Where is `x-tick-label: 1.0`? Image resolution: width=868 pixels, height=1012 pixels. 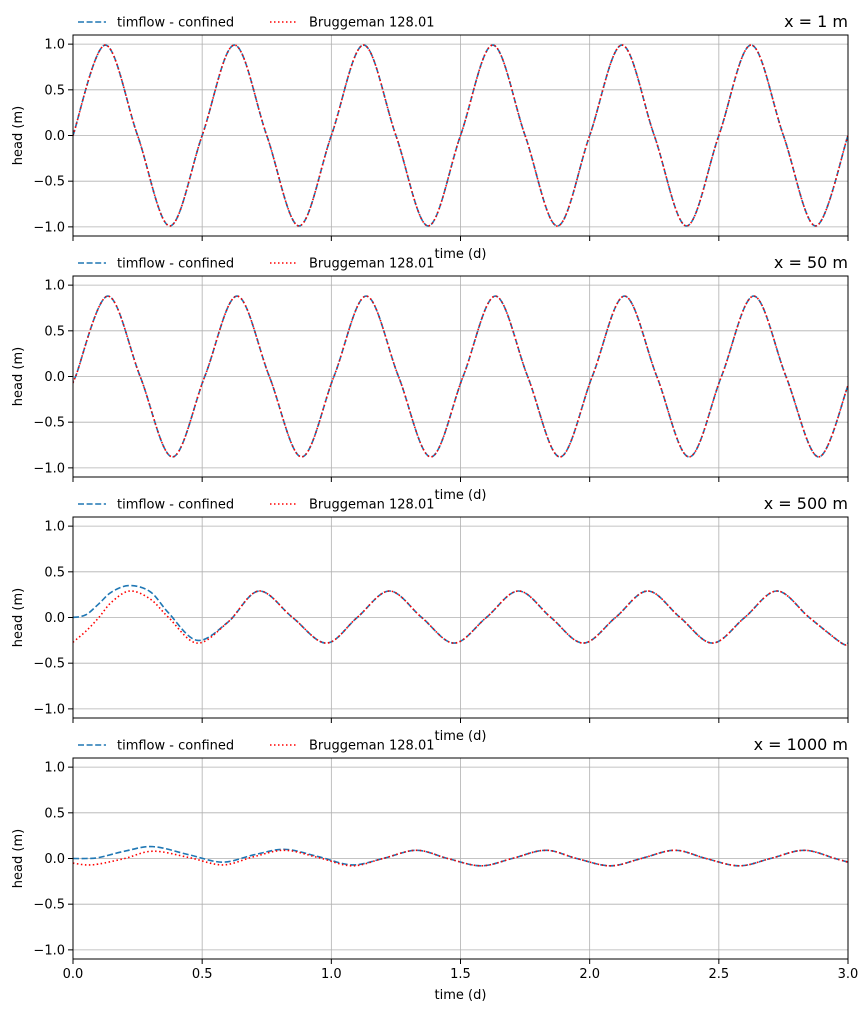
x-tick-label: 1.0 is located at coordinates (331, 974).